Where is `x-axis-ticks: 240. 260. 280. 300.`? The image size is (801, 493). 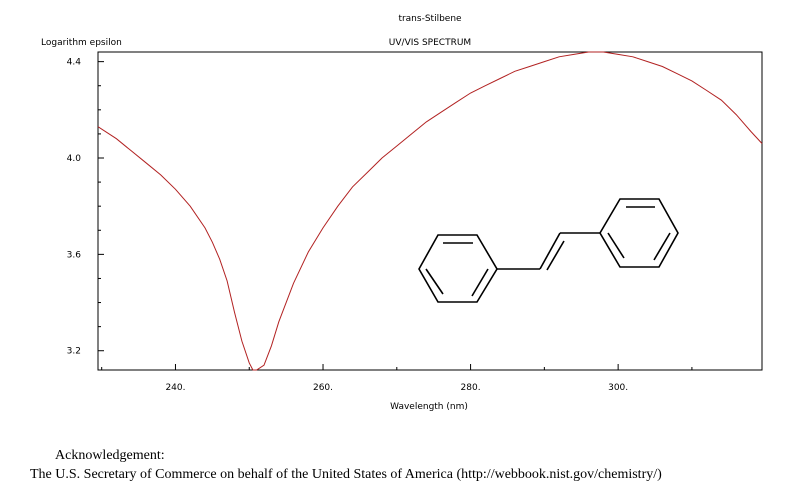 x-axis-ticks: 240. 260. 280. 300. is located at coordinates (397, 378).